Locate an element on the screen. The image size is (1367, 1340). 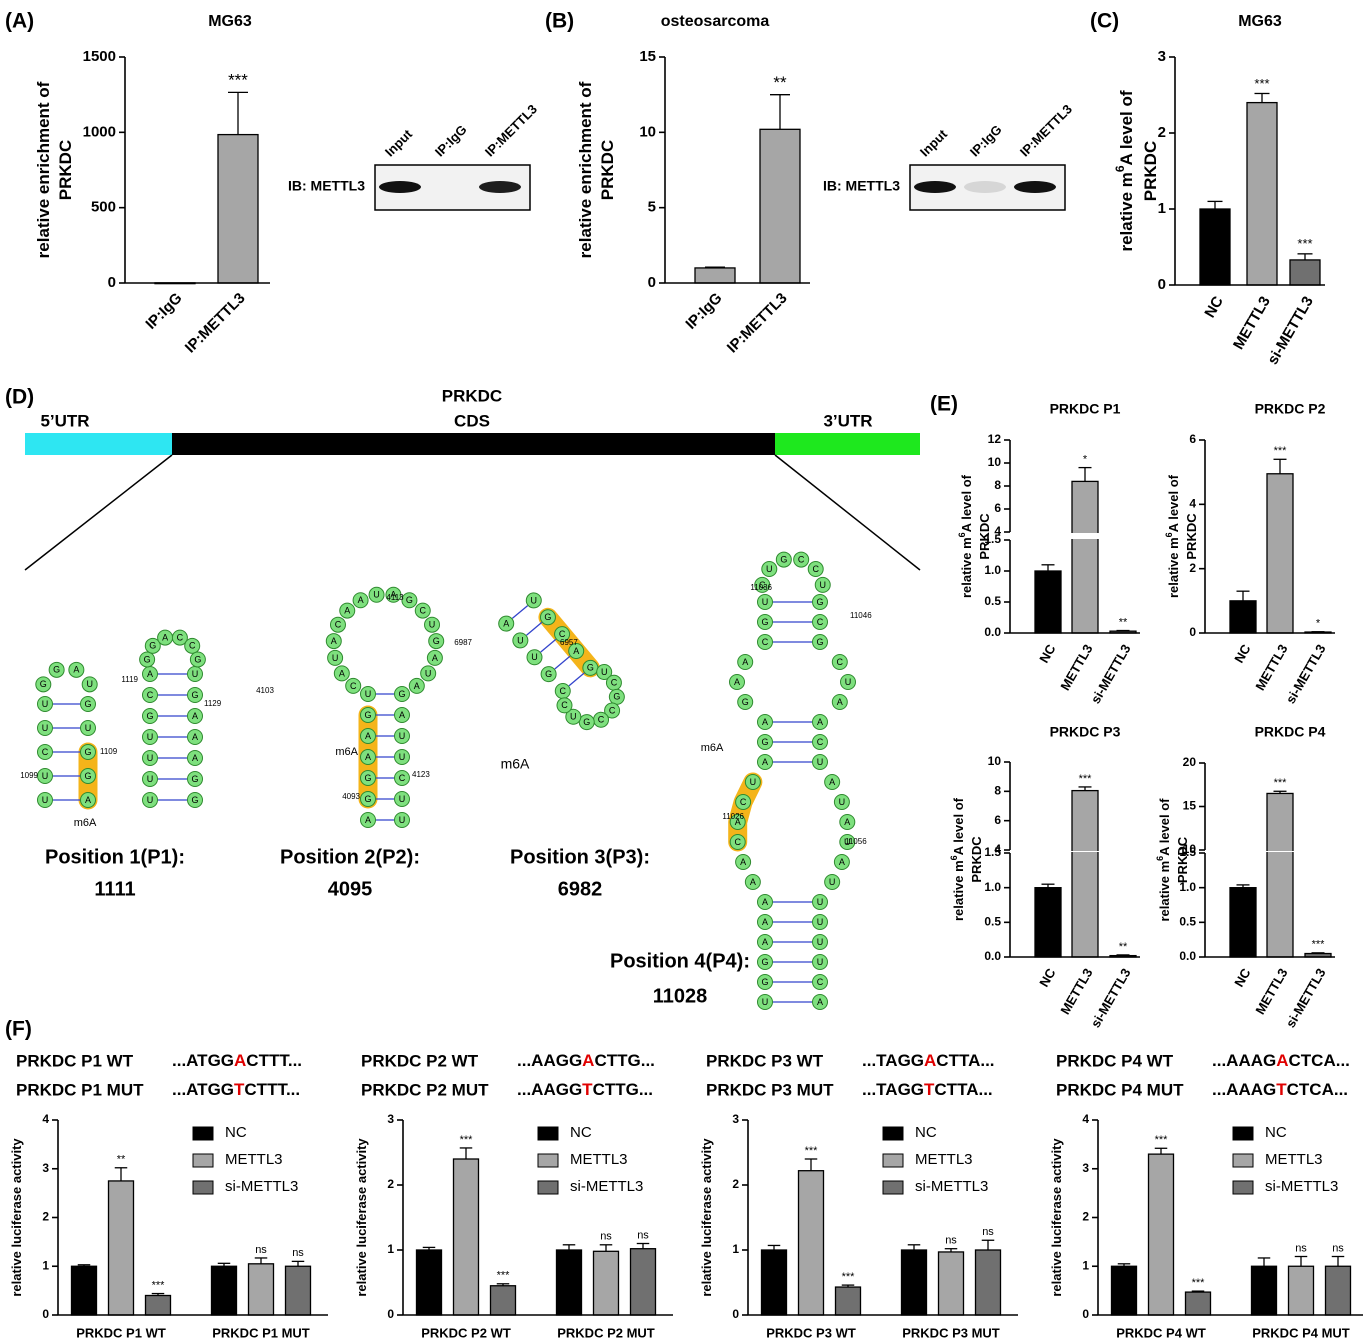
significance-label: * is located at coordinates (1318, 624).